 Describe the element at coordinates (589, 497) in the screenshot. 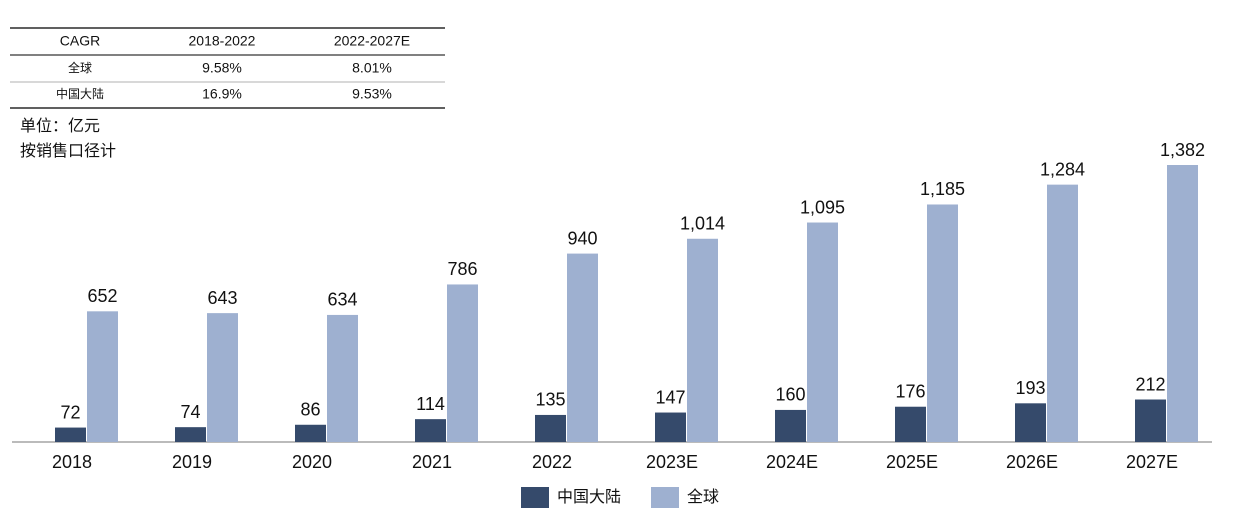

I see `legend-label: 中国大陆` at that location.